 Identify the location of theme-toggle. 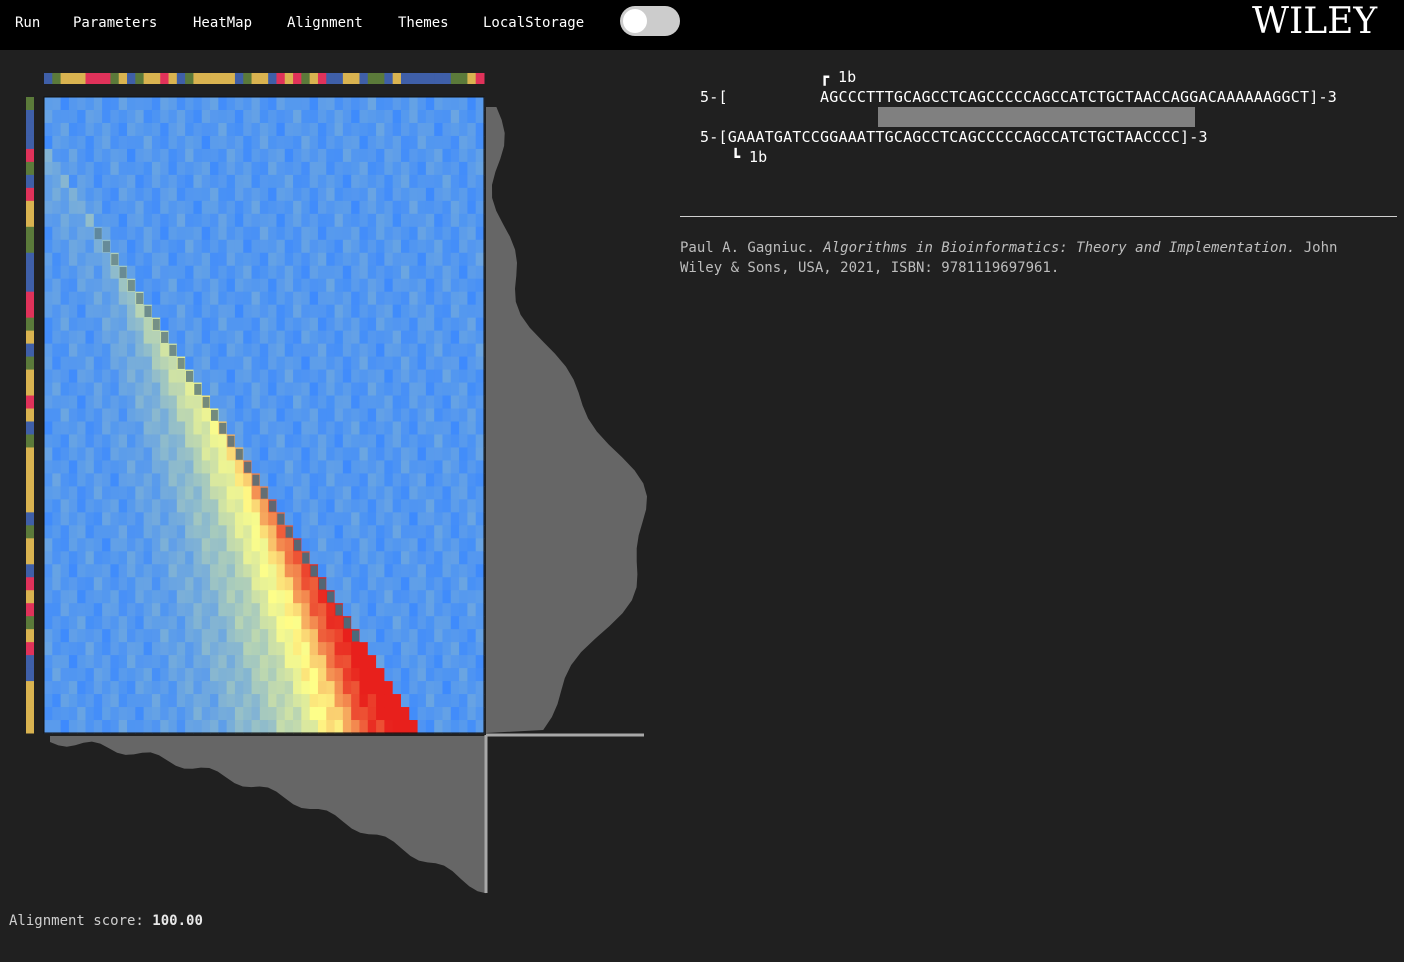
(650, 21).